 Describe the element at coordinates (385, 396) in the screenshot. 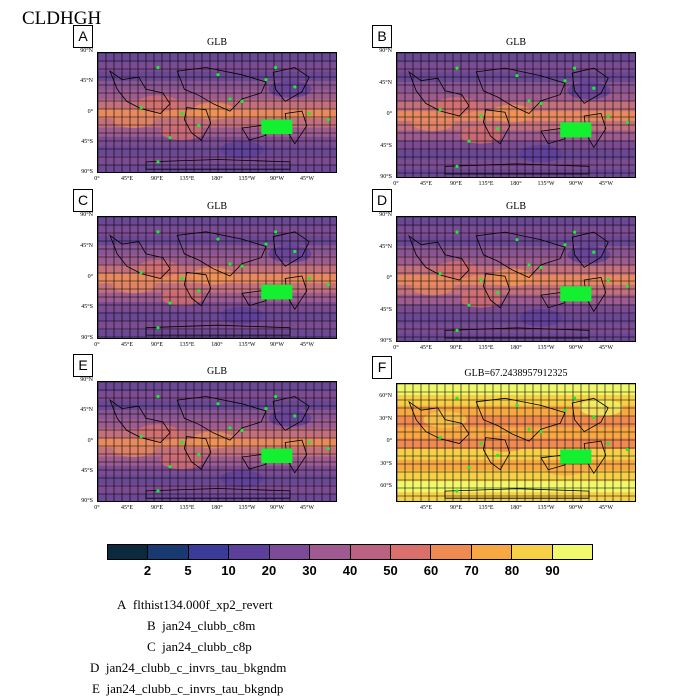

I see `lat-tick-label: 60°N` at that location.